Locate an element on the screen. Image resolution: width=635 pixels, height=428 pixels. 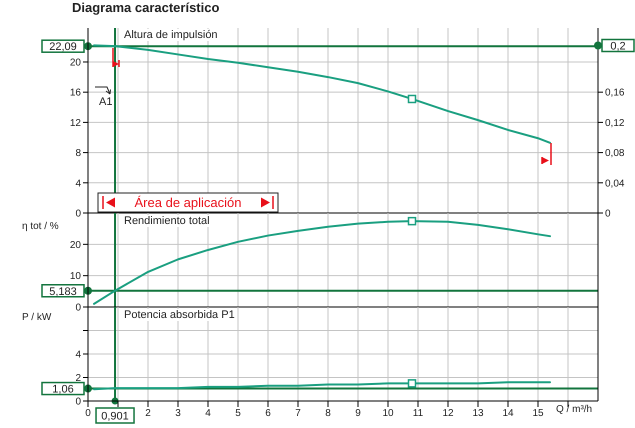
text: 0,2 is located at coordinates (618, 46).